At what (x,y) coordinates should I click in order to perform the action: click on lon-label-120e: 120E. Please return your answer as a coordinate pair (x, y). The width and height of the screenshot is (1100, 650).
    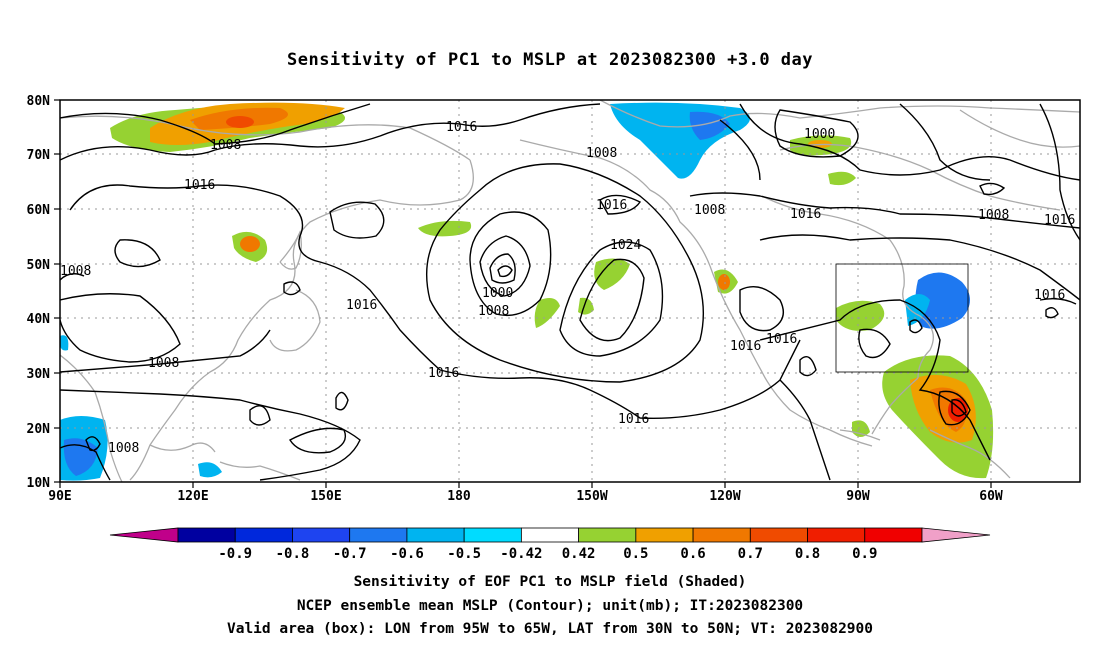
    Looking at the image, I should click on (192, 496).